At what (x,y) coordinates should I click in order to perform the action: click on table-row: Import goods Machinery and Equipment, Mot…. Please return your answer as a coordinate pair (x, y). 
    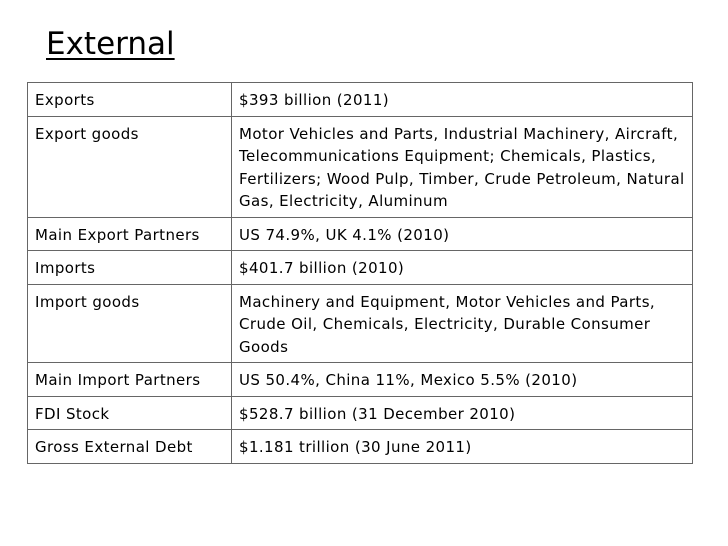
    Looking at the image, I should click on (360, 323).